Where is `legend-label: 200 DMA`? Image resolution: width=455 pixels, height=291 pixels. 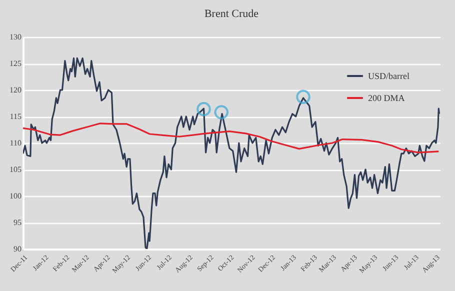
legend-label: 200 DMA is located at coordinates (387, 98).